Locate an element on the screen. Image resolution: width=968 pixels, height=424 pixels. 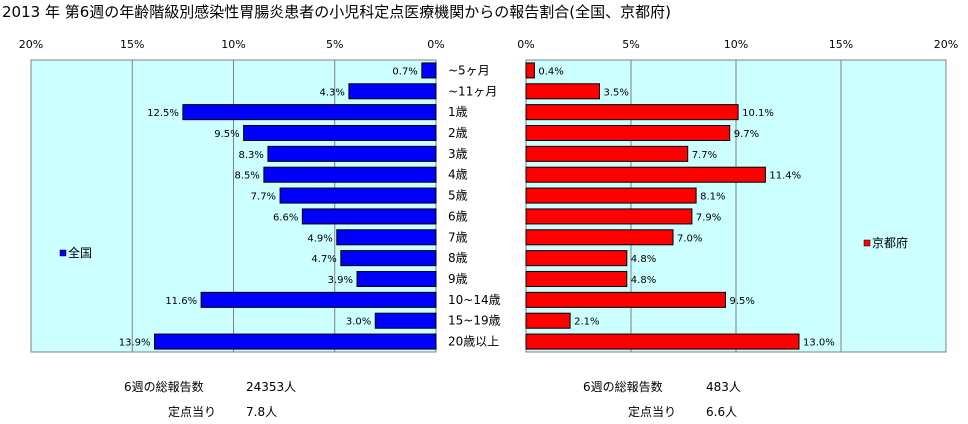
national-value-label: 11.6% is located at coordinates (181, 301).